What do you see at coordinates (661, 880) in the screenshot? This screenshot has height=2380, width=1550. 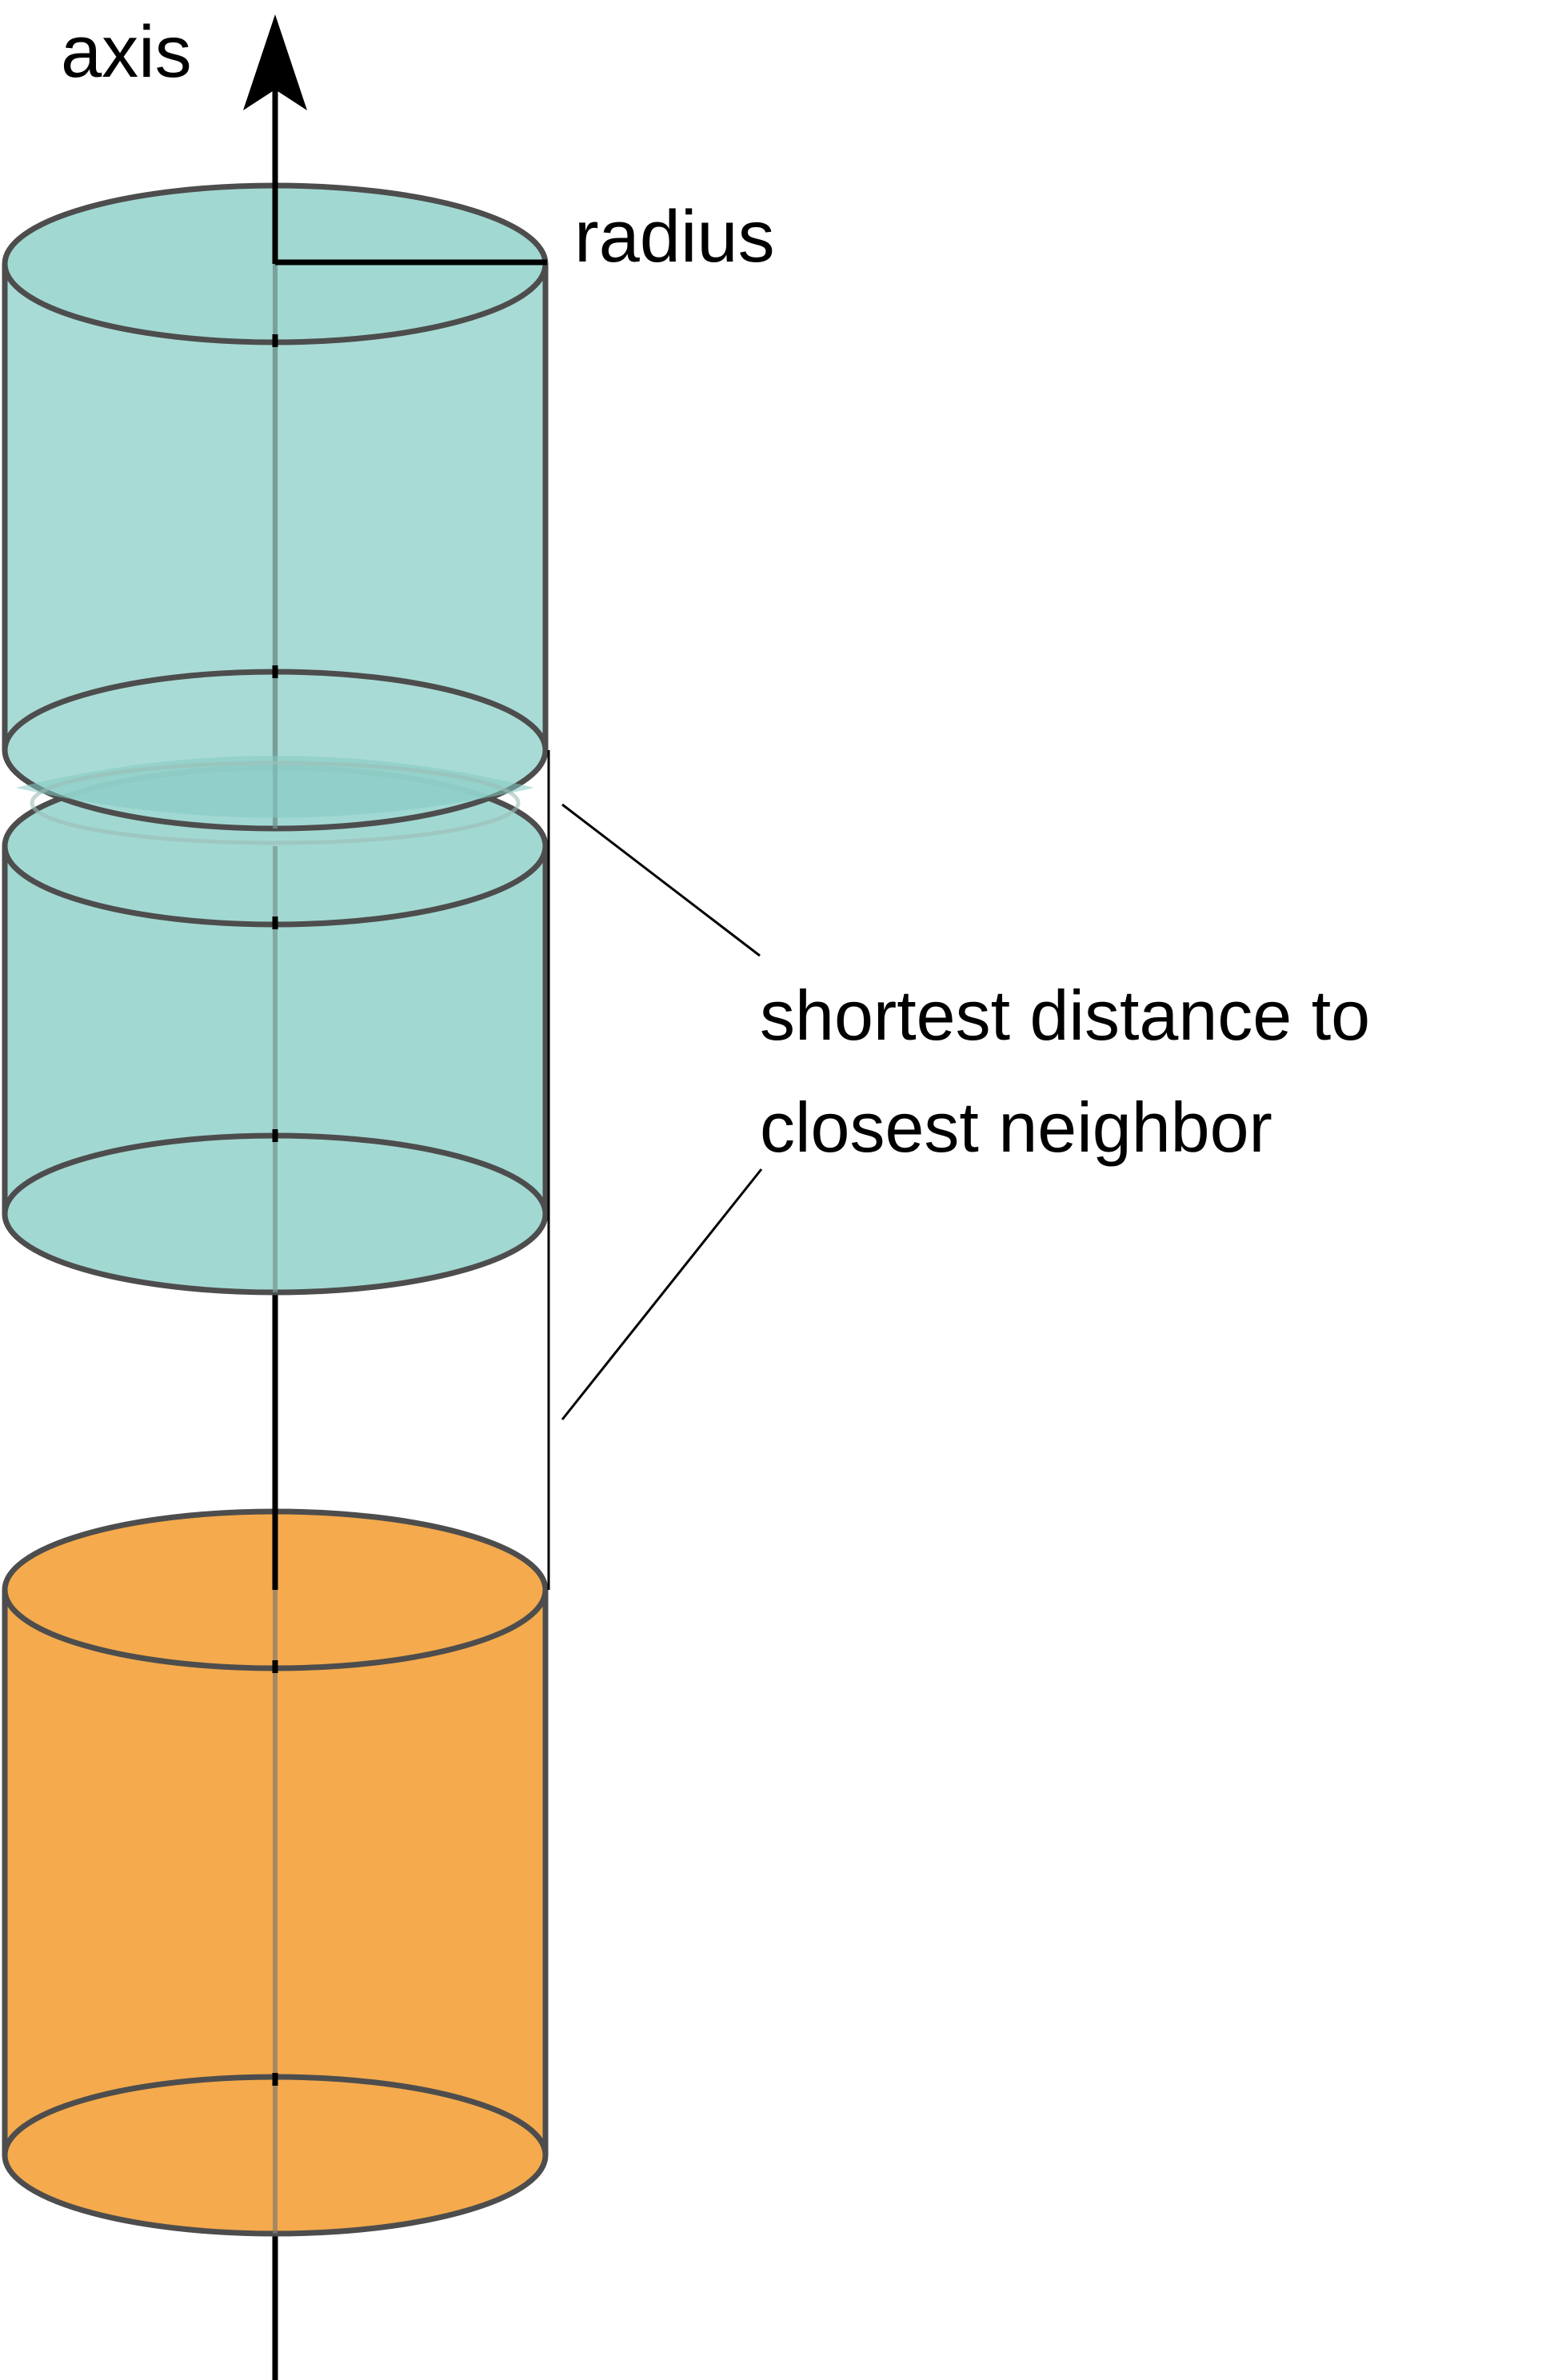 I see `distance-leader-upper` at bounding box center [661, 880].